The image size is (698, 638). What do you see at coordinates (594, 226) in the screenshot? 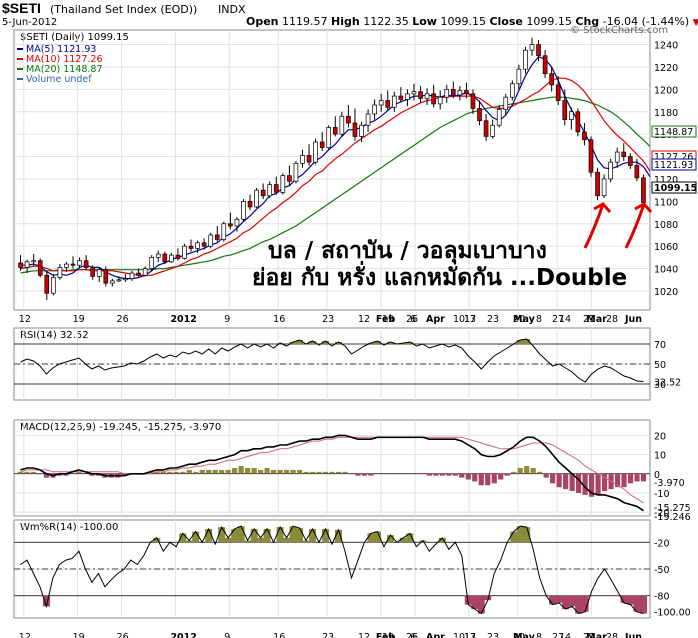
I see `red-arrow-icon` at bounding box center [594, 226].